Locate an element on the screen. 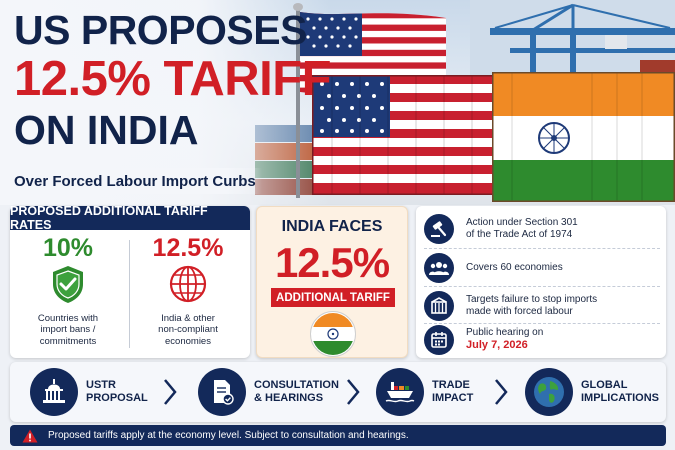  india-faces-panel: INDIA FACES 12.5% ADDITIONAL TARIFF is located at coordinates (332, 282).